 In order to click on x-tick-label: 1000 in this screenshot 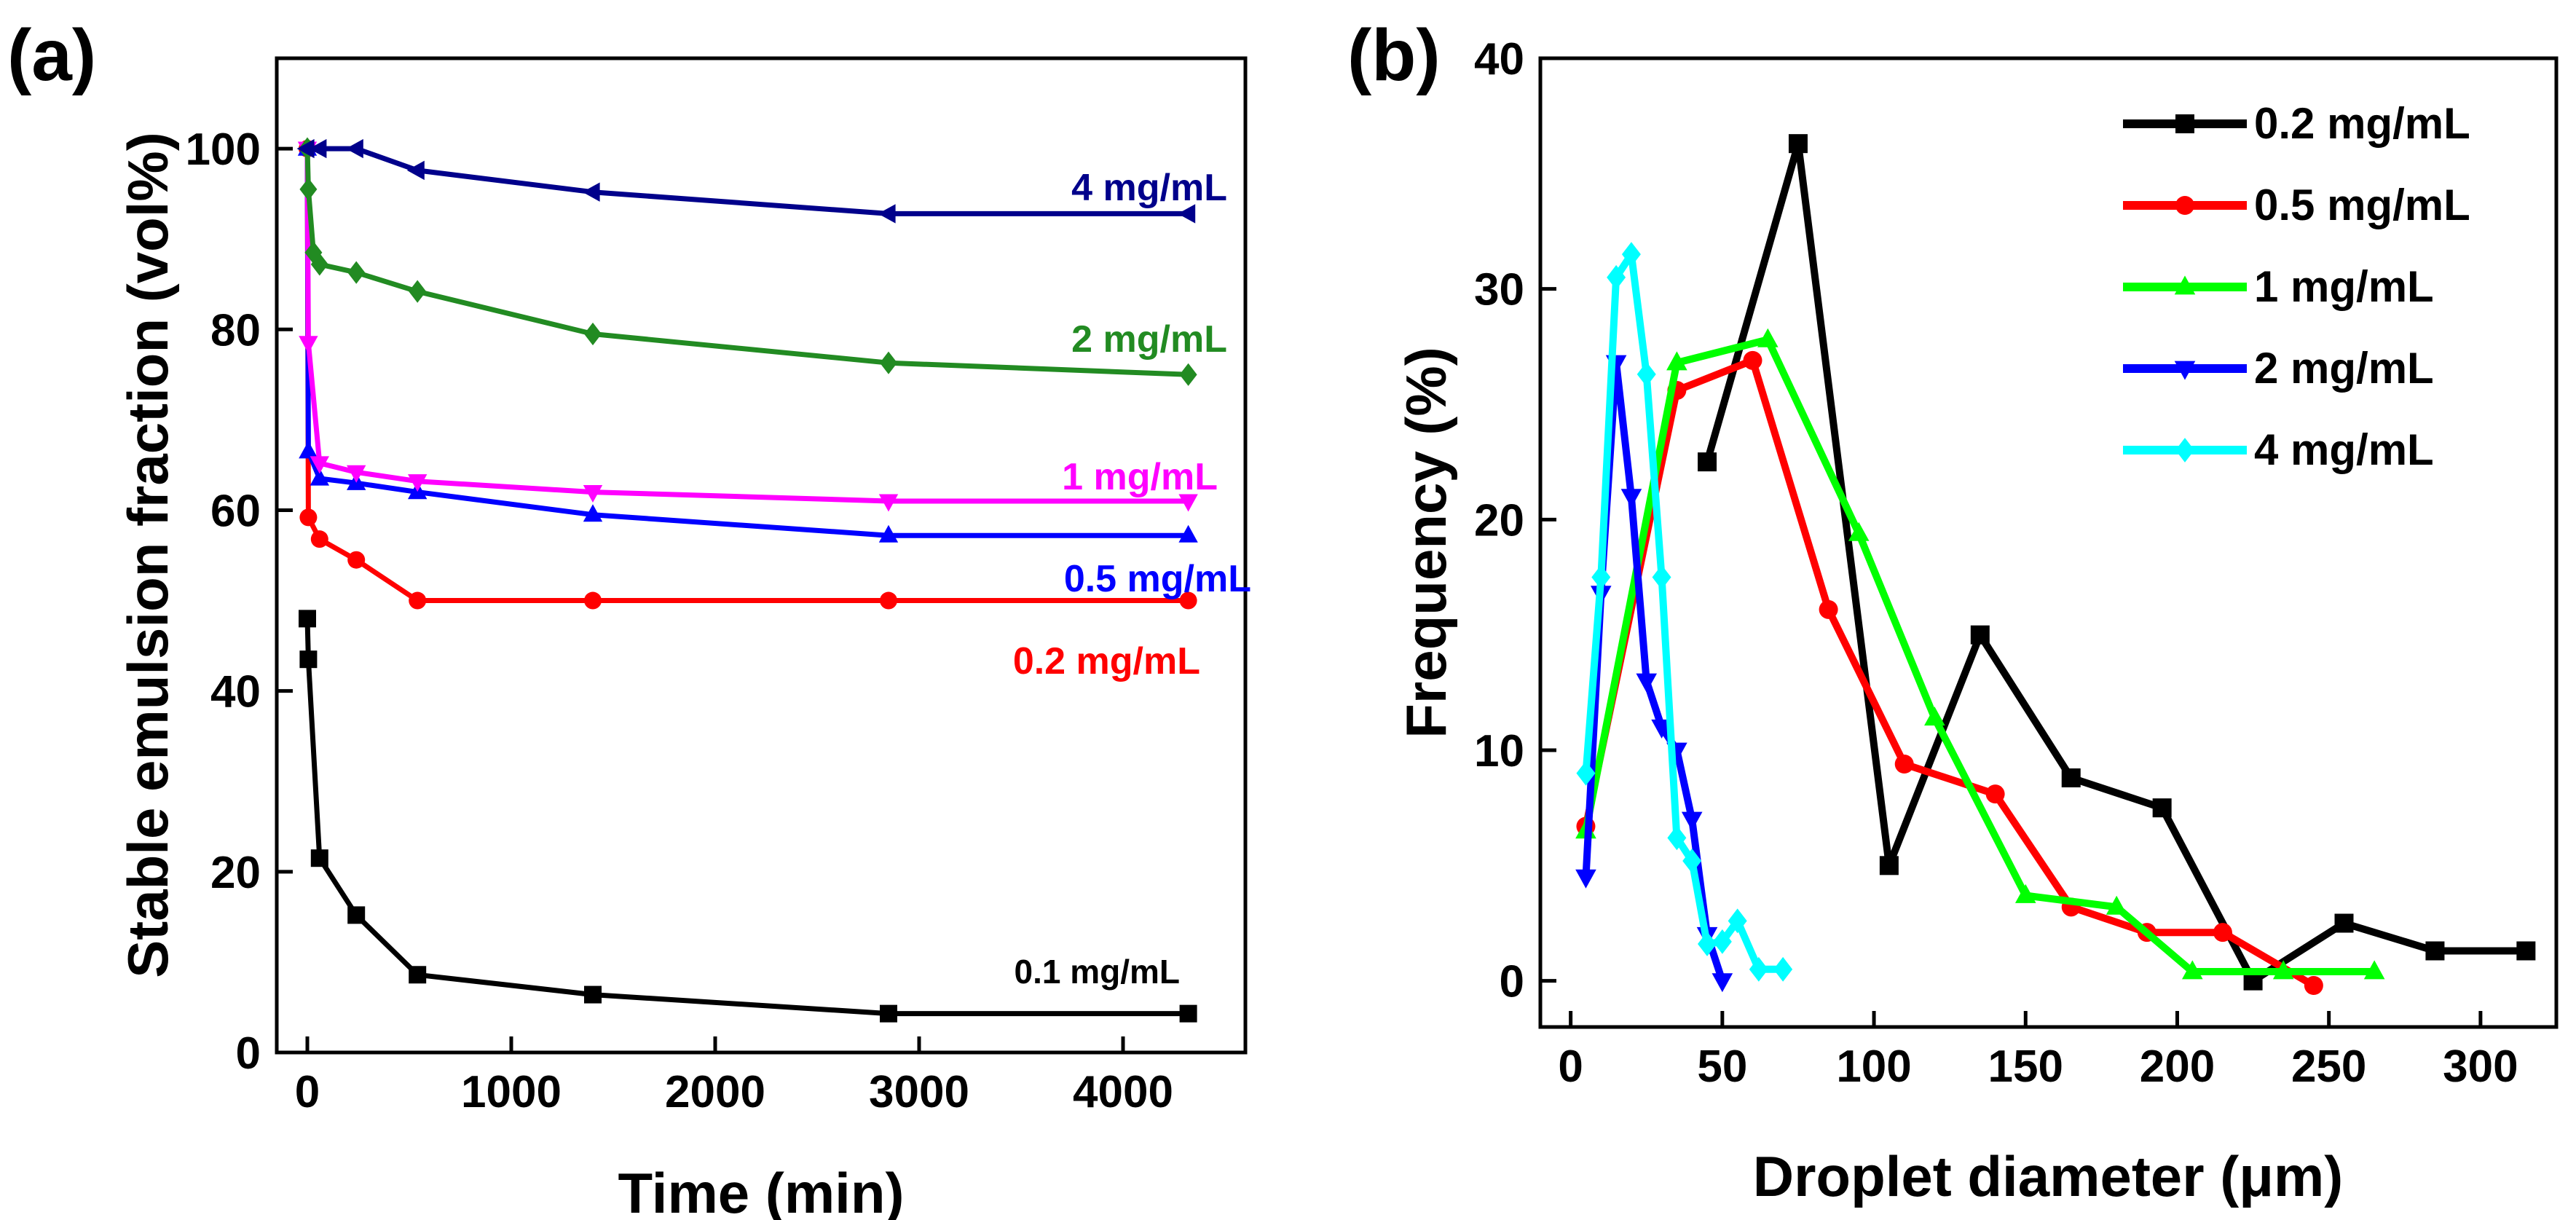, I will do `click(511, 1092)`.